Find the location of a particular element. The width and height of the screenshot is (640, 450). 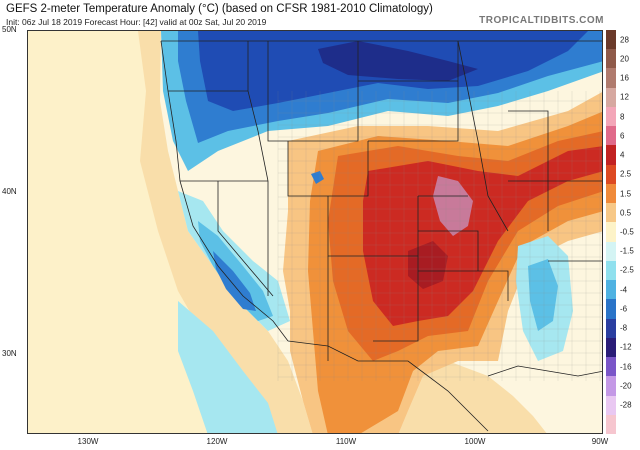

colorbar-label: 2.5 is located at coordinates (626, 174).